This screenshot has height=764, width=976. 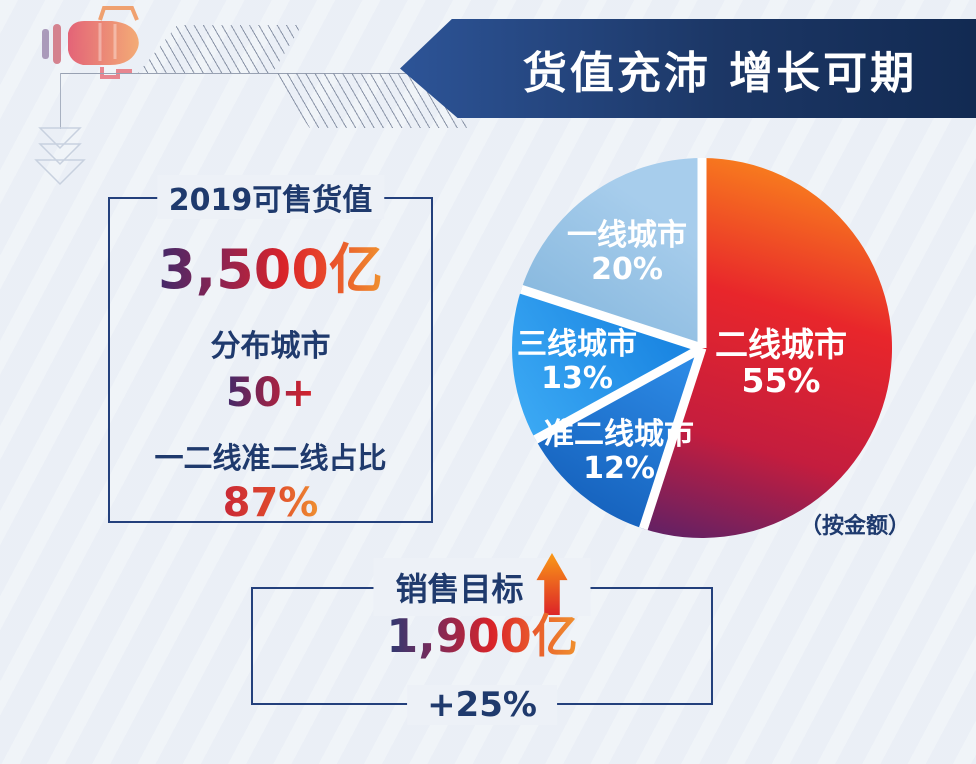 I want to click on tier-ratio-label: 一二线准二线占比, so click(x=270, y=458).